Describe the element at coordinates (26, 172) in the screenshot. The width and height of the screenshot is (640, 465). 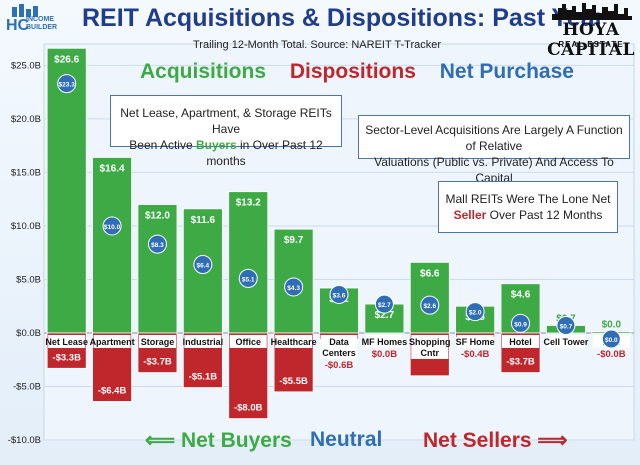
I see `y-tick-label: $15.0B` at that location.